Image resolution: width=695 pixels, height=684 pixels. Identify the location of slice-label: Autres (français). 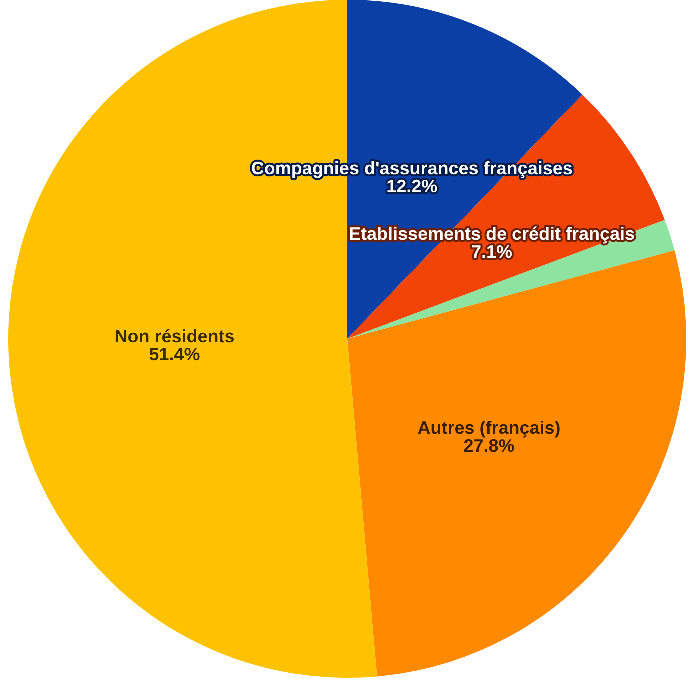
(489, 428).